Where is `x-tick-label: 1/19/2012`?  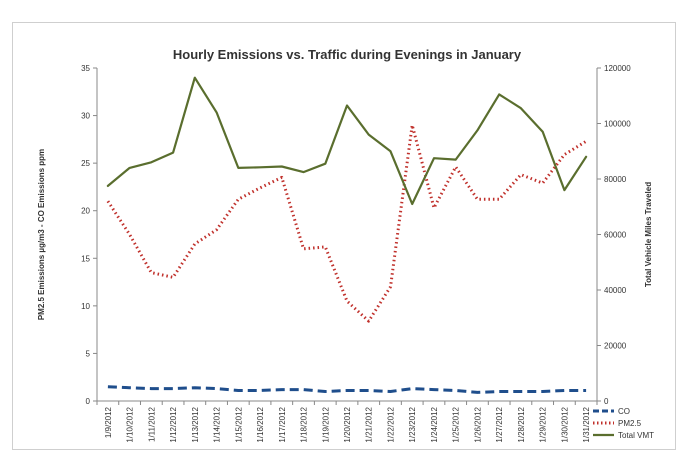
x-tick-label: 1/19/2012 is located at coordinates (325, 424).